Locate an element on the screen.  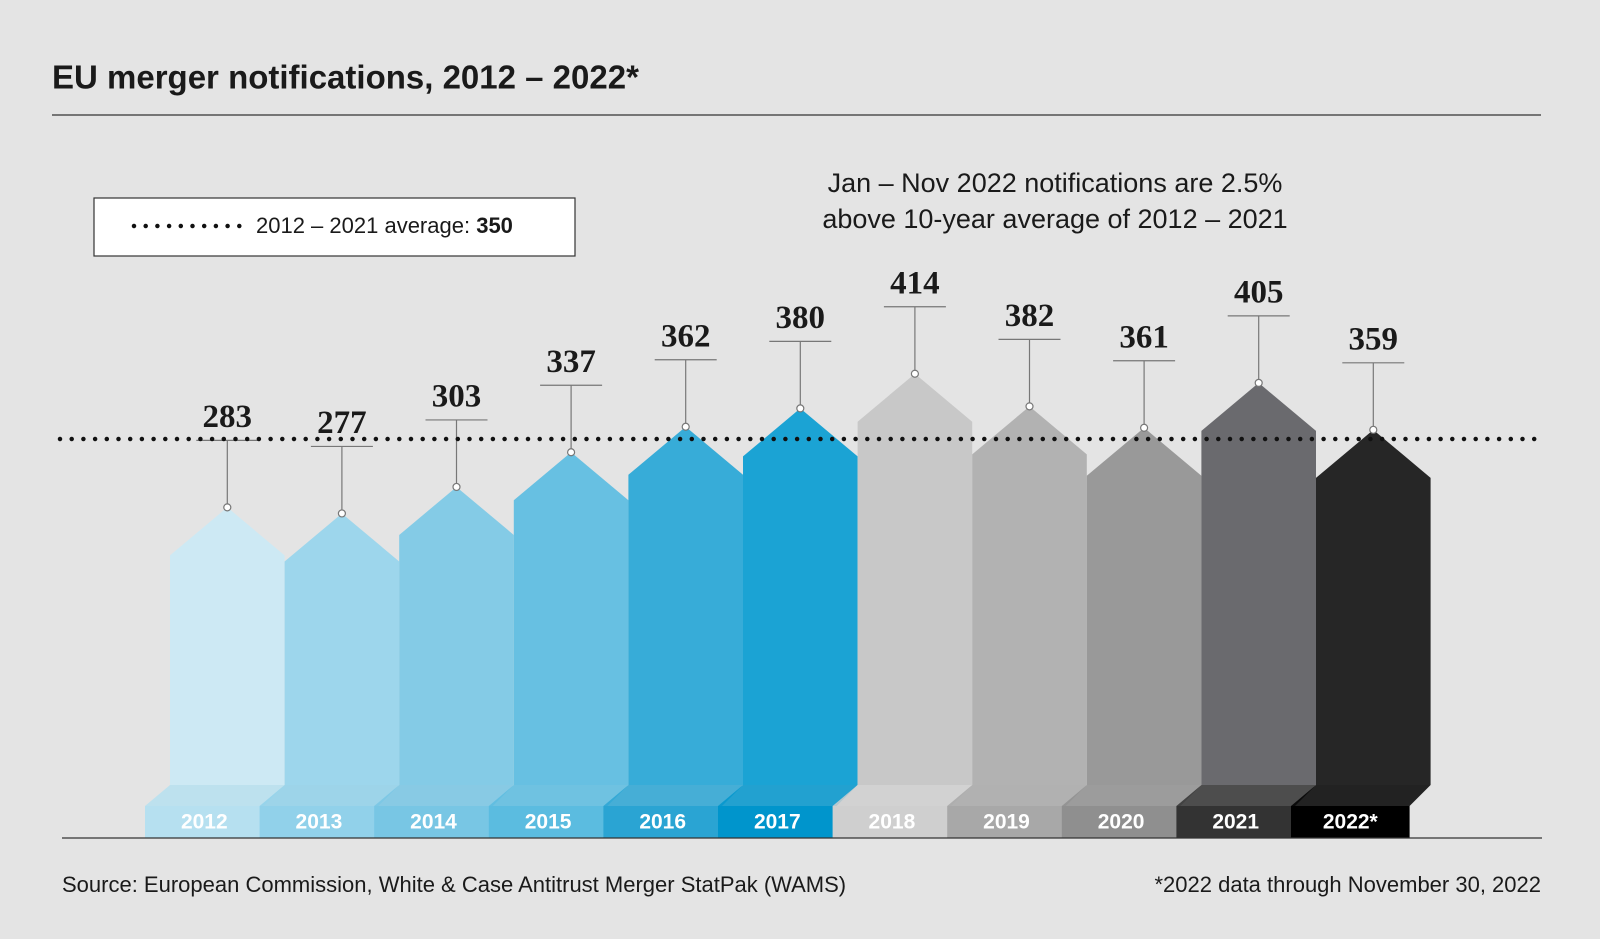
category-label: 2015 is located at coordinates (548, 822).